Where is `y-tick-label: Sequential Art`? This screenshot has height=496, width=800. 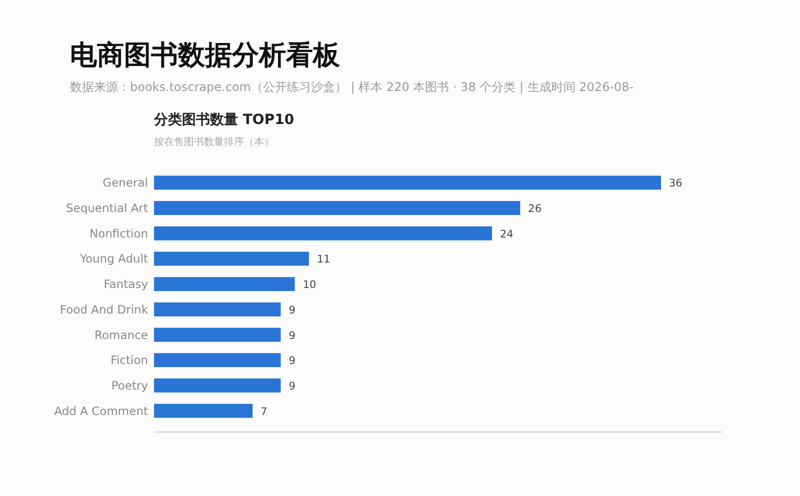
y-tick-label: Sequential Art is located at coordinates (107, 208).